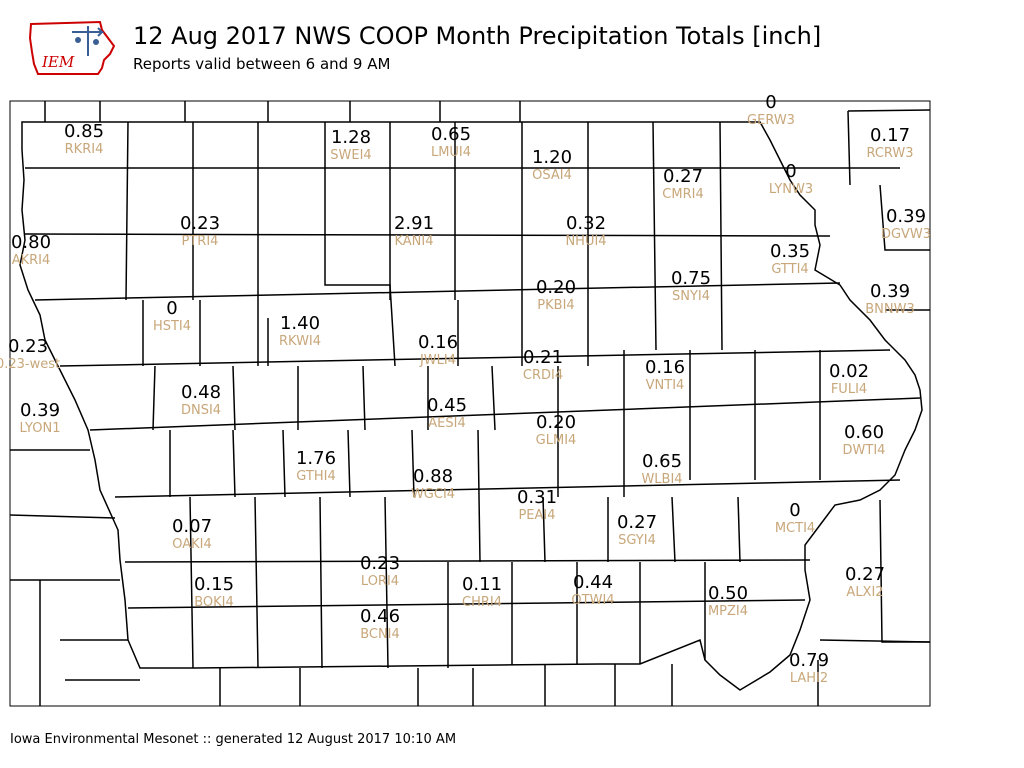  Describe the element at coordinates (214, 602) in the screenshot. I see `station-id: BOKI4` at that location.